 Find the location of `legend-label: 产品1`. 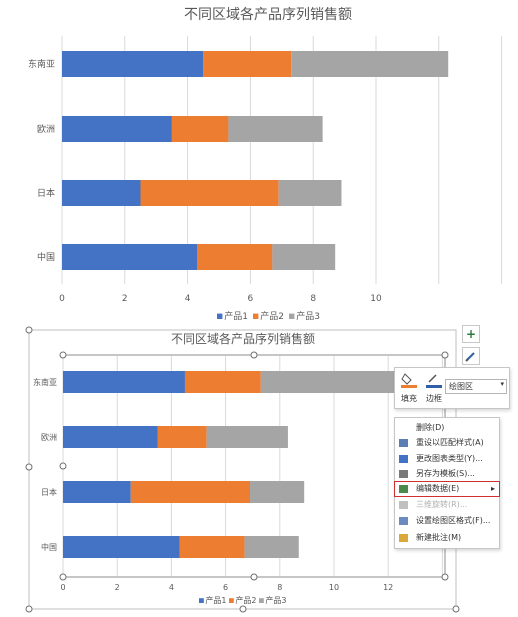

legend-label: 产品1 is located at coordinates (215, 600).